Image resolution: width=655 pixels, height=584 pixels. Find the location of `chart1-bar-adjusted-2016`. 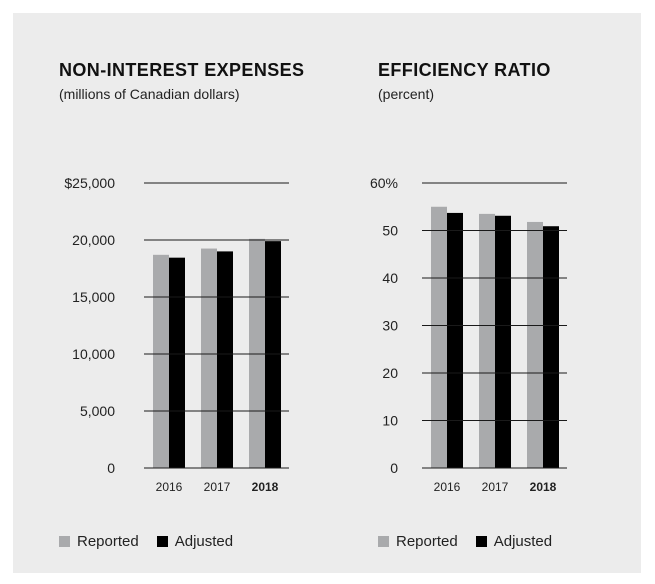

chart1-bar-adjusted-2016 is located at coordinates (177, 362).